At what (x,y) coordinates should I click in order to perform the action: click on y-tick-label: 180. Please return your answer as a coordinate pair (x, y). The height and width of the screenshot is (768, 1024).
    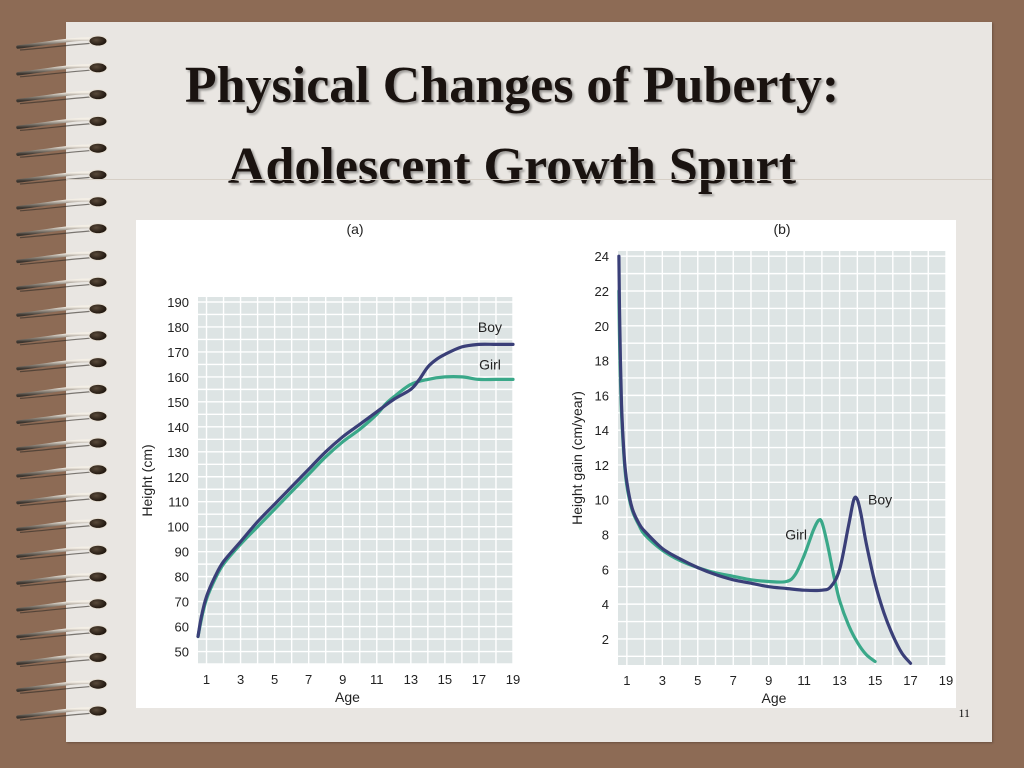
    Looking at the image, I should click on (178, 327).